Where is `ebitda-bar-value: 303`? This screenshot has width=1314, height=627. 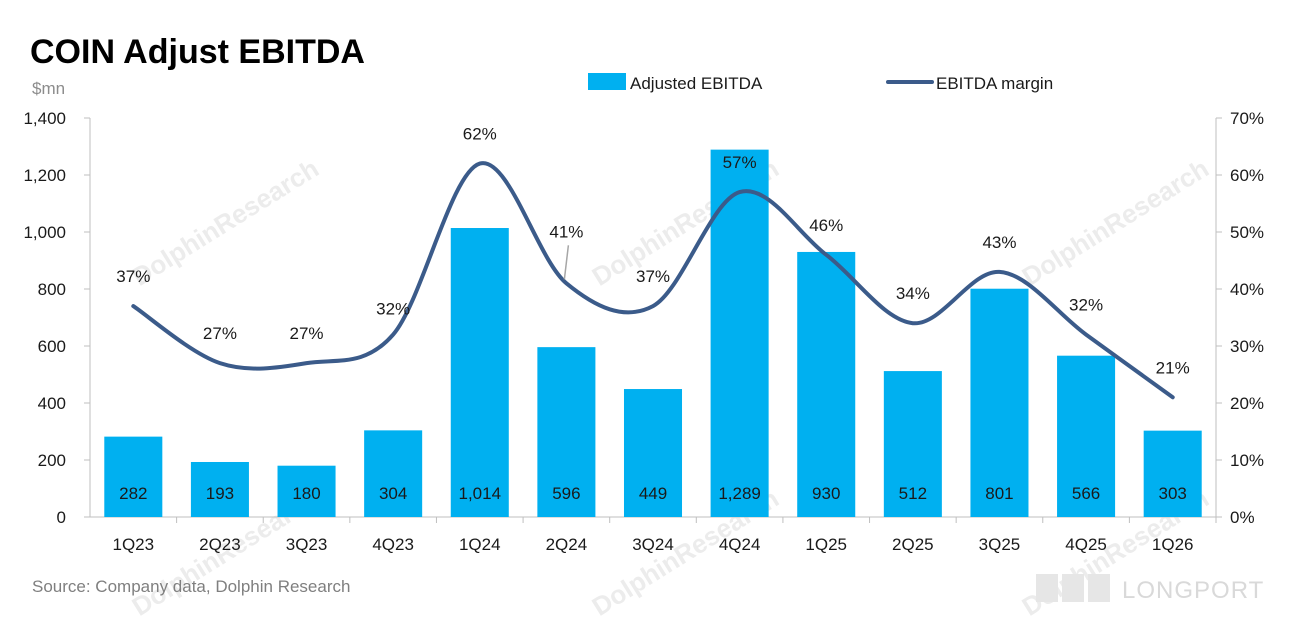 ebitda-bar-value: 303 is located at coordinates (1173, 493).